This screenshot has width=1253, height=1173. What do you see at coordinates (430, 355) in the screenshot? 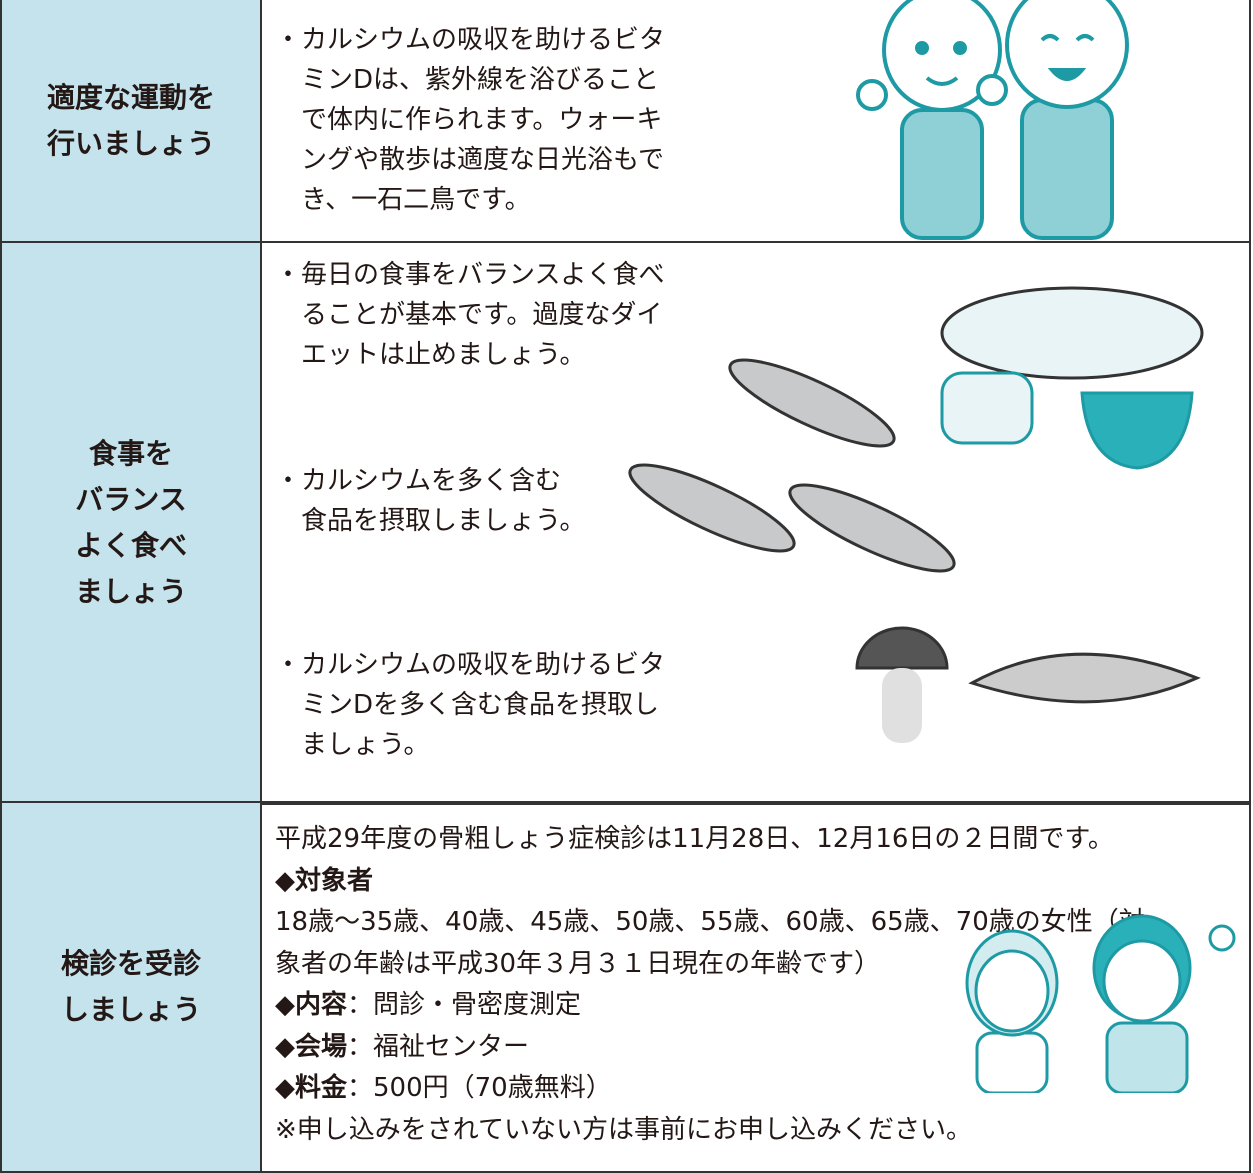
I see `text-line: エットは止めましょう。` at bounding box center [430, 355].